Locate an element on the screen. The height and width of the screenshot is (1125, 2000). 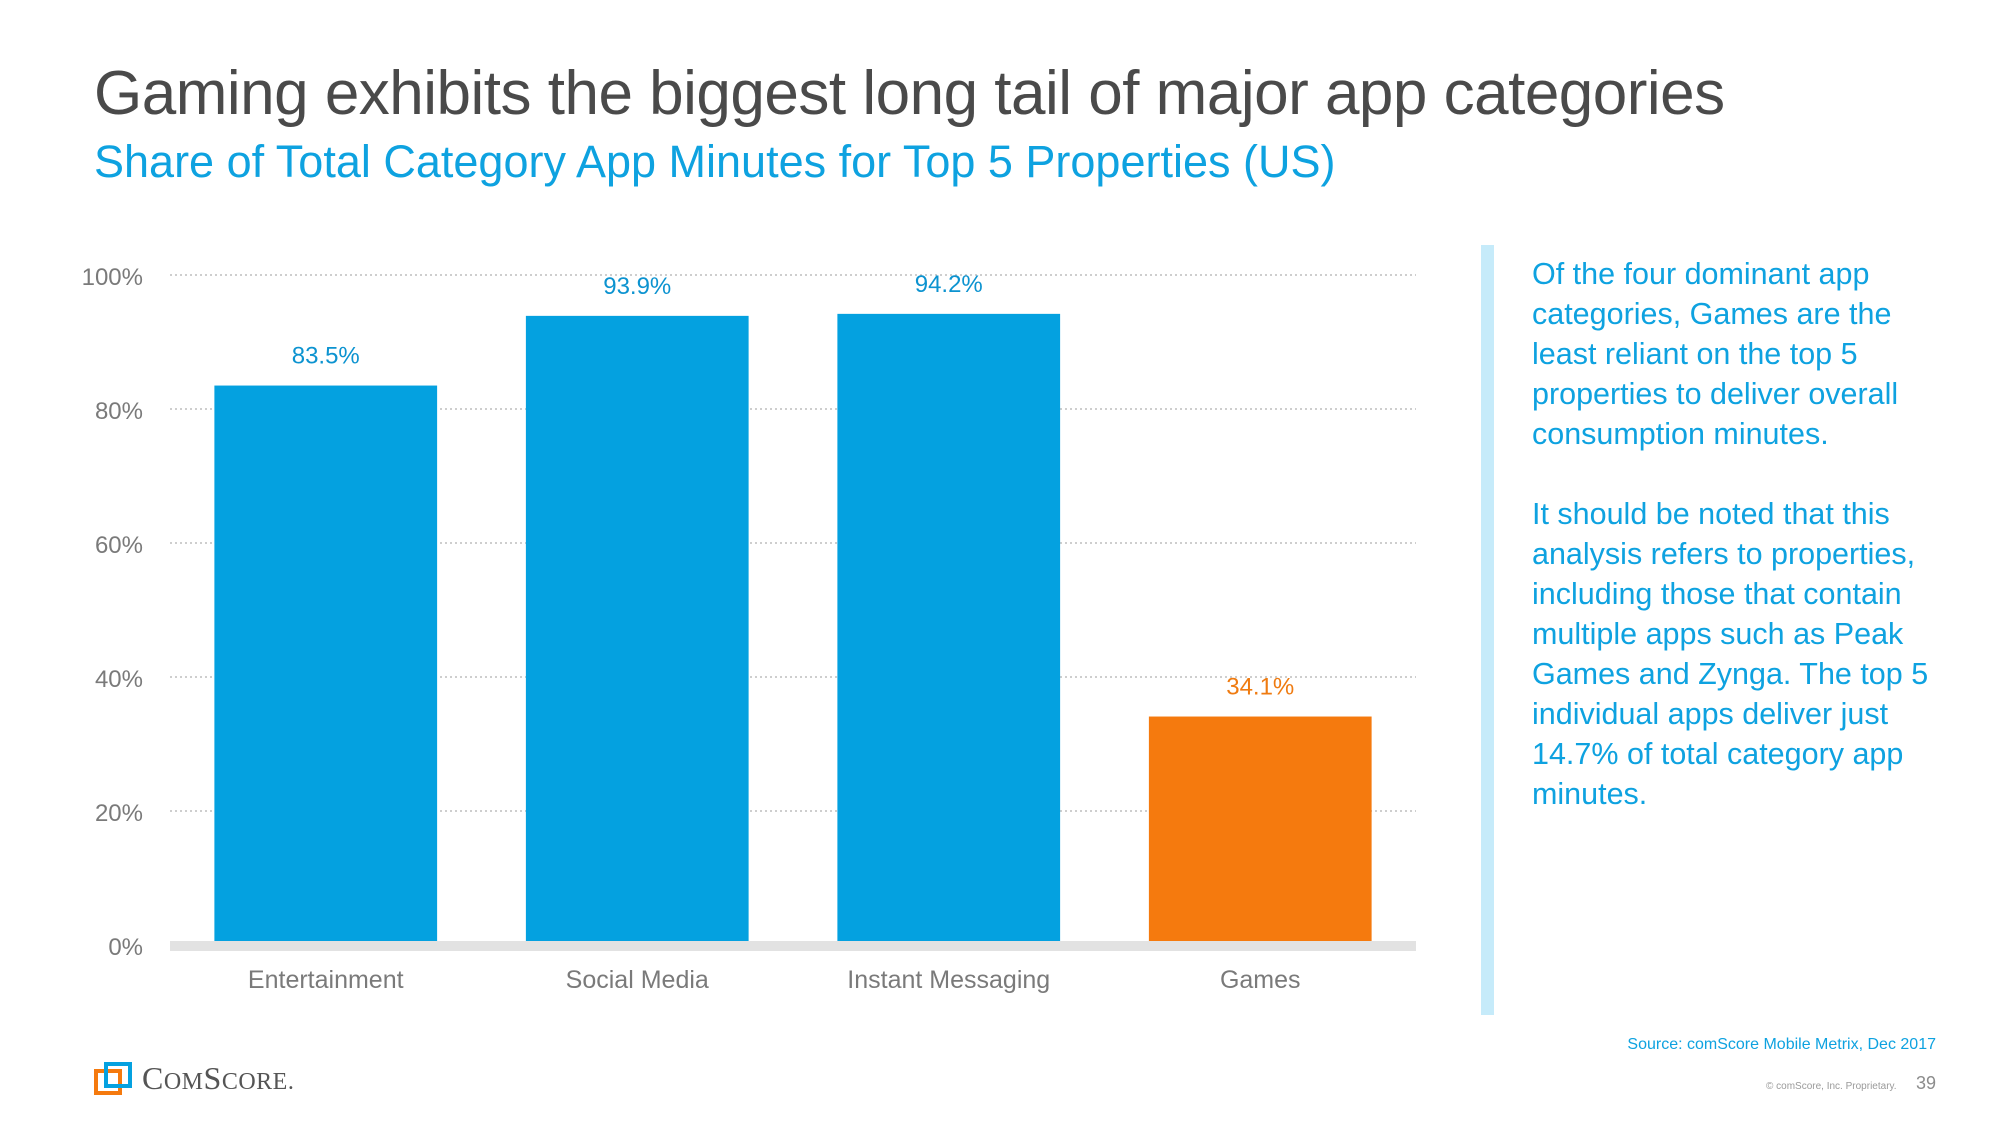
data-label: 34.1% is located at coordinates (1260, 687).